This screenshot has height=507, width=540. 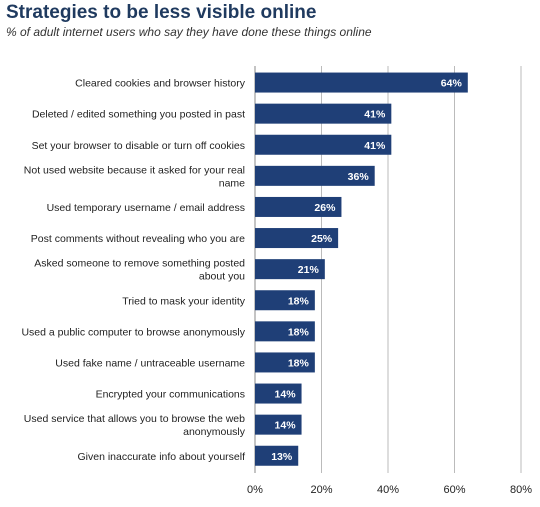 I want to click on chart-title: Strategies to be less visible online, so click(x=161, y=12).